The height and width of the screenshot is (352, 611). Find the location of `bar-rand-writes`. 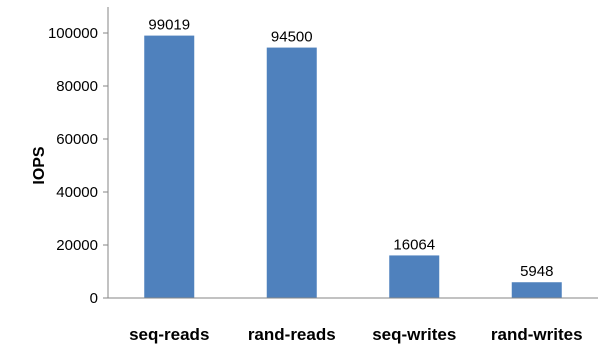

bar-rand-writes is located at coordinates (536, 290).